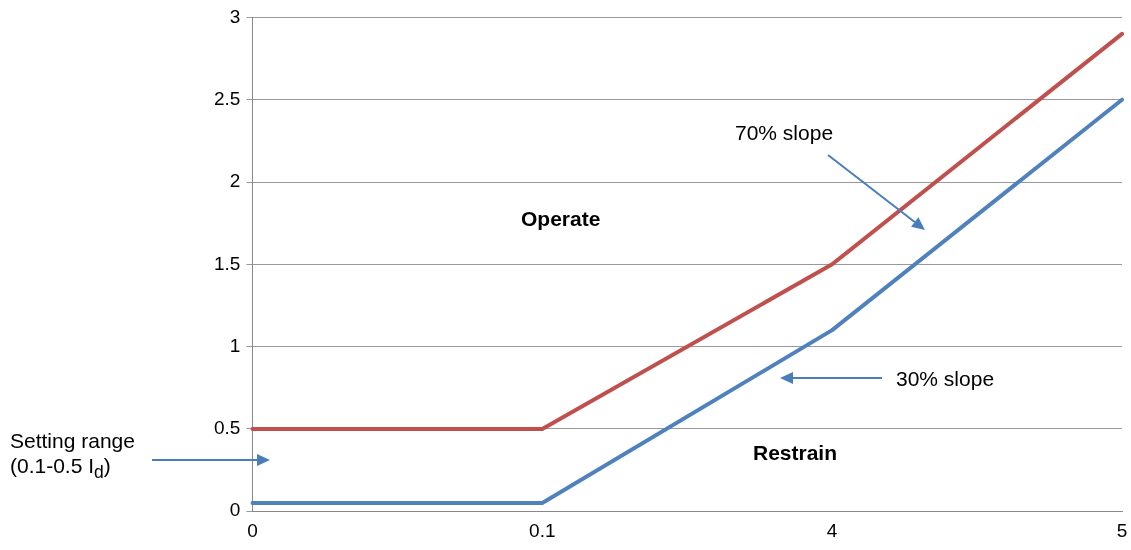 The image size is (1131, 550). I want to click on y-tick-label: 3, so click(235, 16).